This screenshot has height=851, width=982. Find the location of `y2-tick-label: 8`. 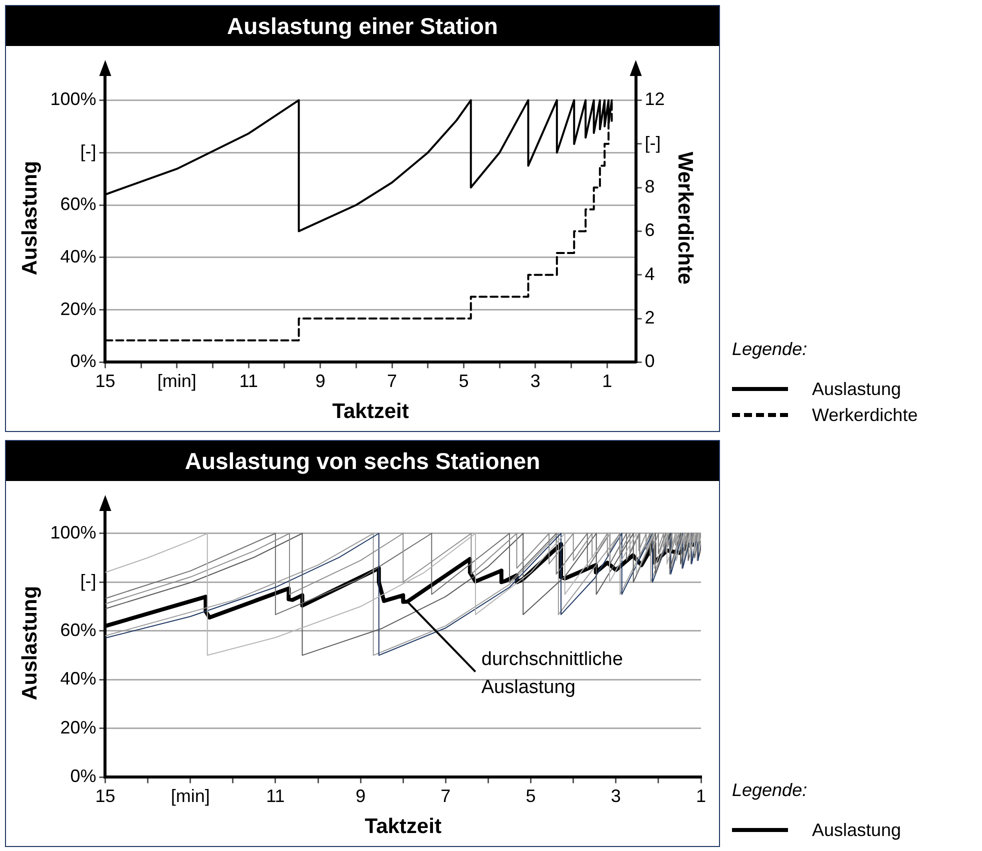

y2-tick-label: 8 is located at coordinates (649, 186).